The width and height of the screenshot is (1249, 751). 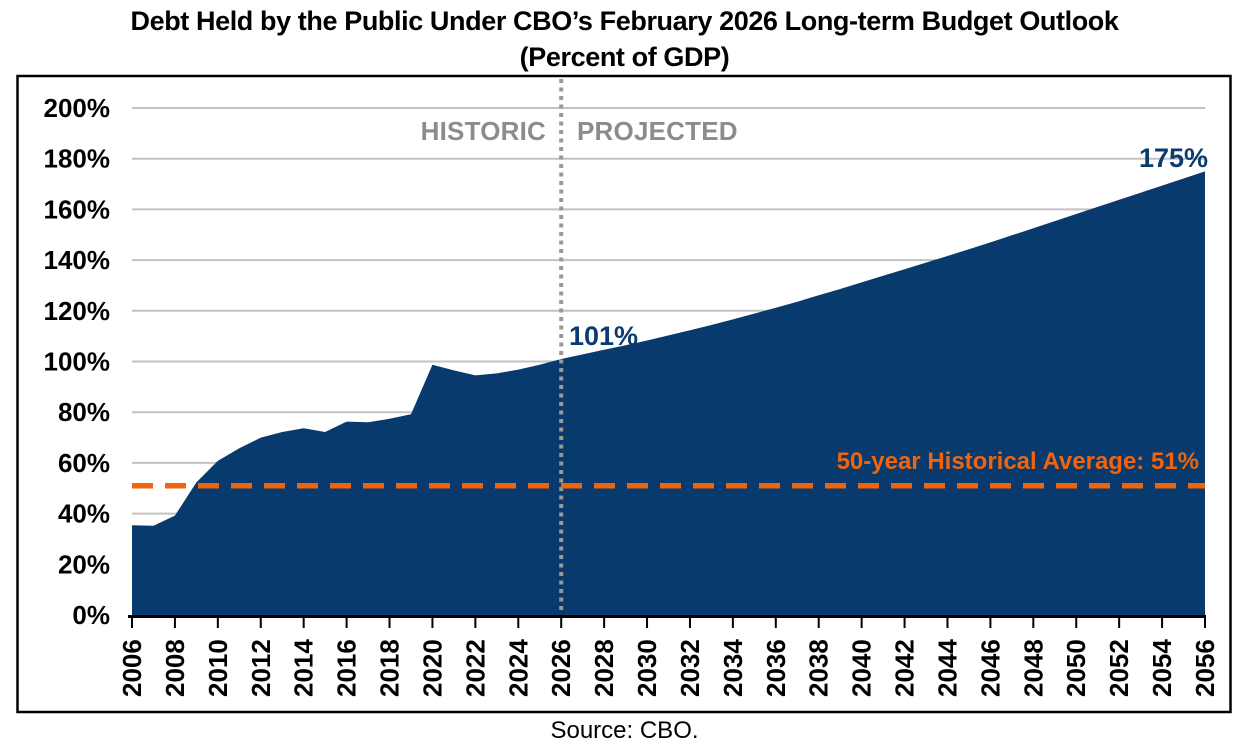 I want to click on chart-subtitle: (Percent of GDP), so click(x=624, y=57).